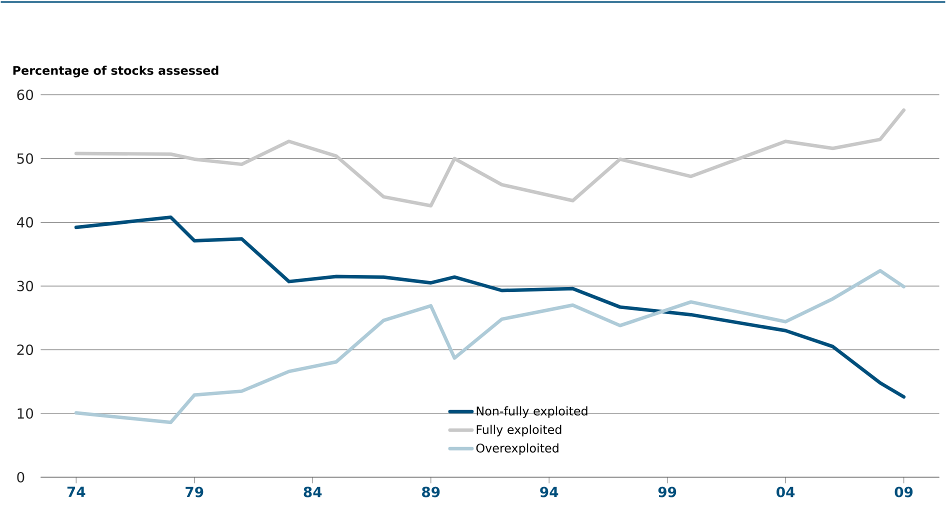 The width and height of the screenshot is (946, 510). I want to click on x-tick-label: 04, so click(785, 492).